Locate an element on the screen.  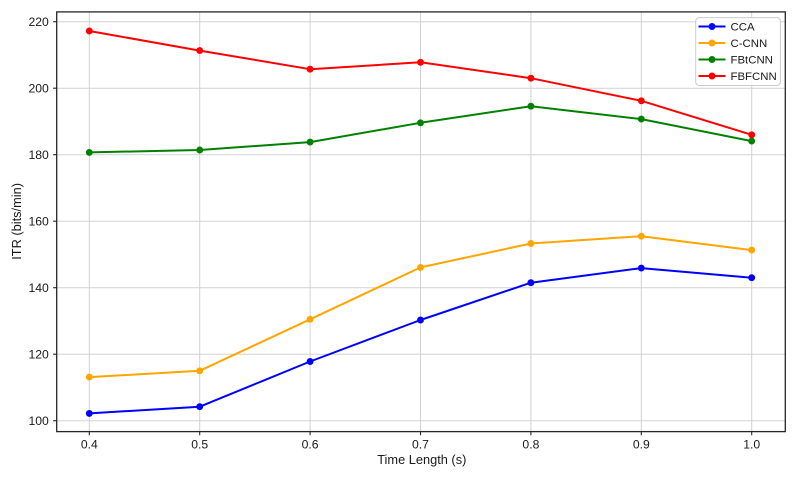
svg-text: FBtCNN is located at coordinates (752, 61).